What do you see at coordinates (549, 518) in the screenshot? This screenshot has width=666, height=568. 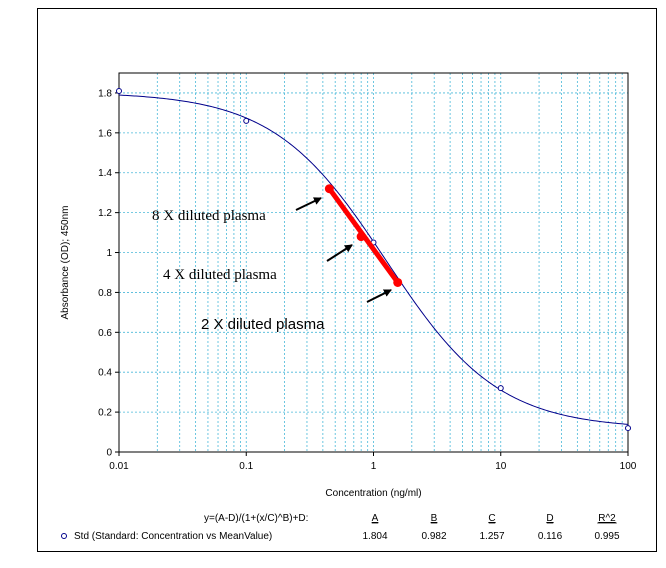 I see `fit-header: D` at bounding box center [549, 518].